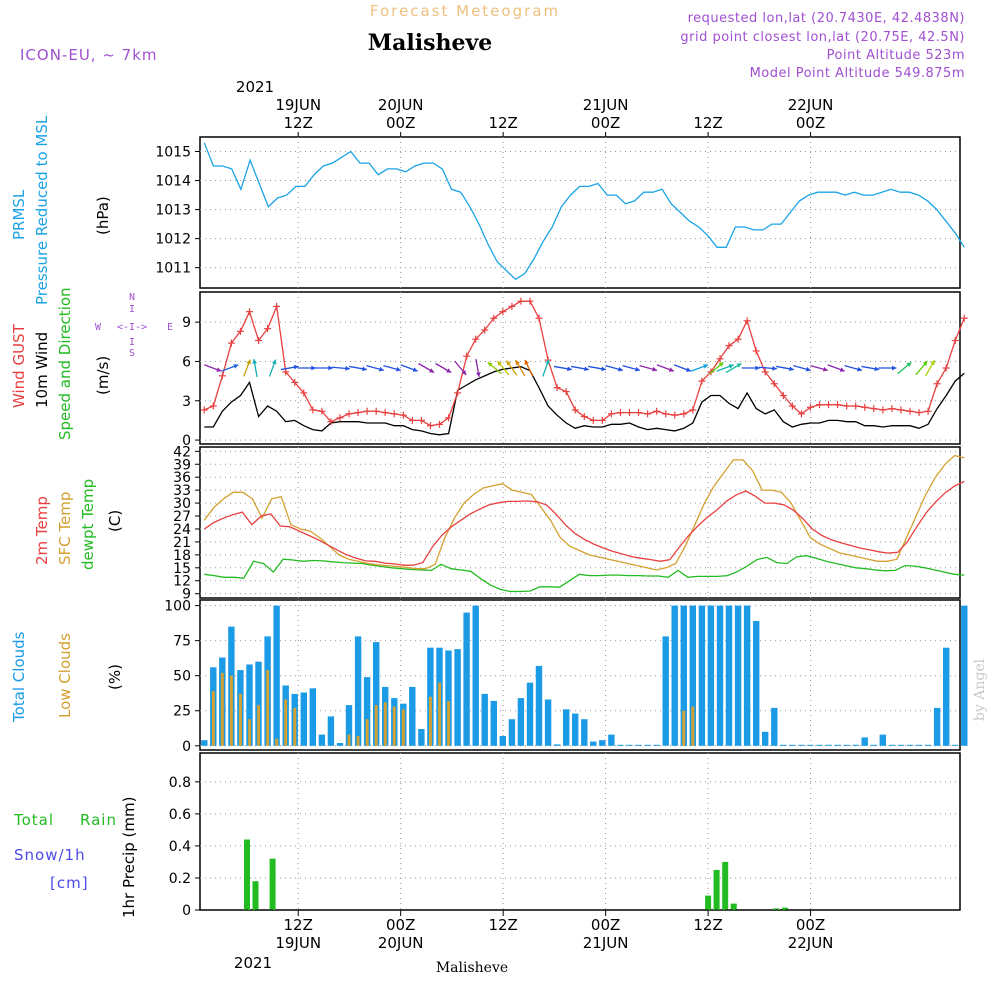 The height and width of the screenshot is (1000, 1000). What do you see at coordinates (42, 210) in the screenshot?
I see `pressure-label2: Pressure Reduced to MSL` at bounding box center [42, 210].